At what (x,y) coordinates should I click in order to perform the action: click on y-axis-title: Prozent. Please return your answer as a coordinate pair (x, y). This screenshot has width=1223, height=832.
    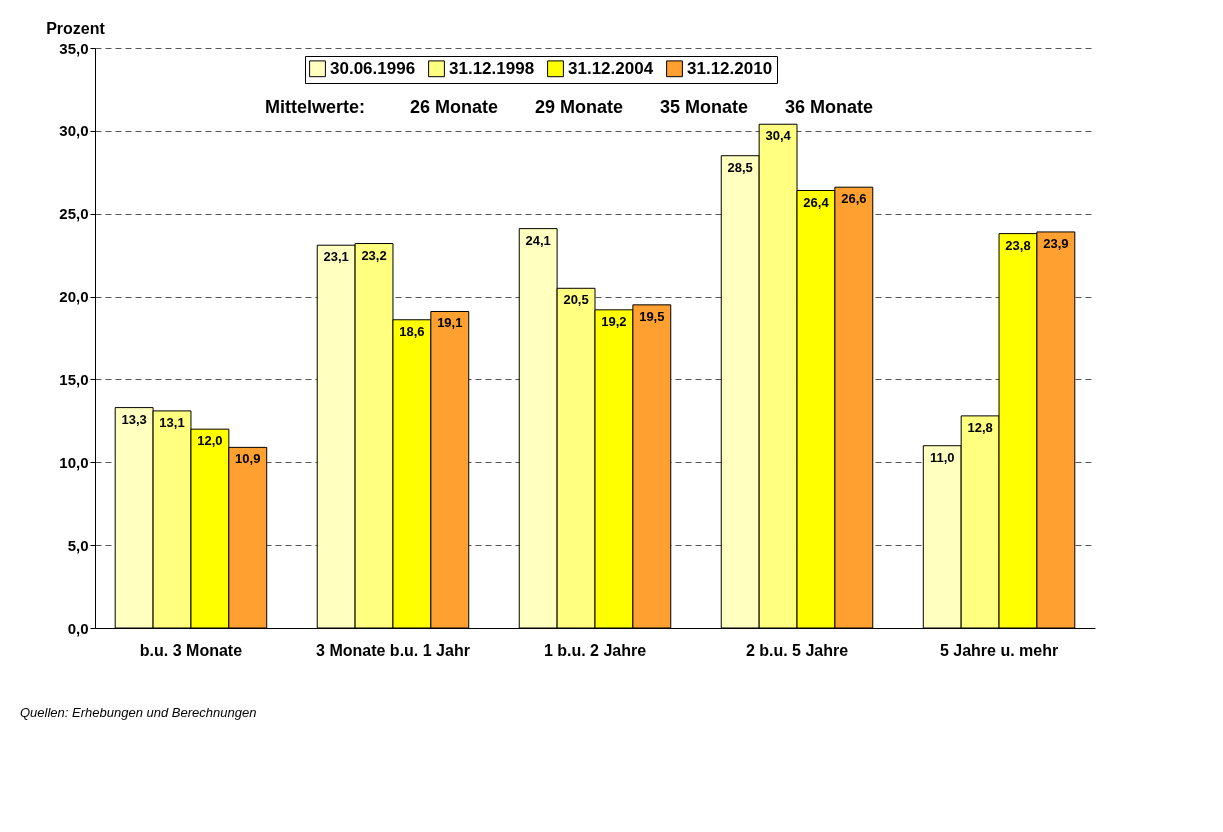
    Looking at the image, I should click on (76, 28).